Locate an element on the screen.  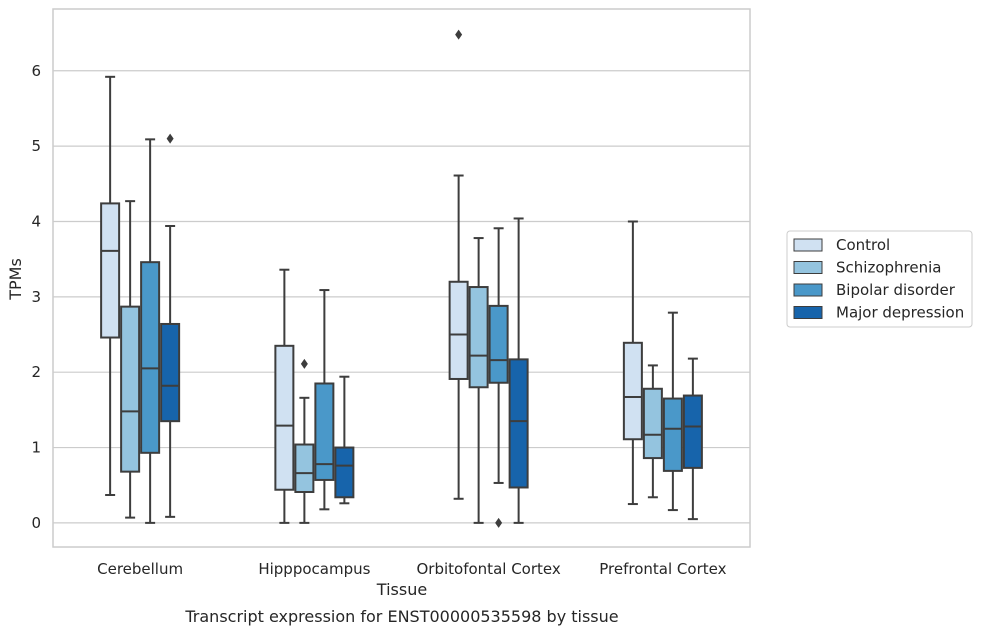
legend-frame is located at coordinates (879, 279).